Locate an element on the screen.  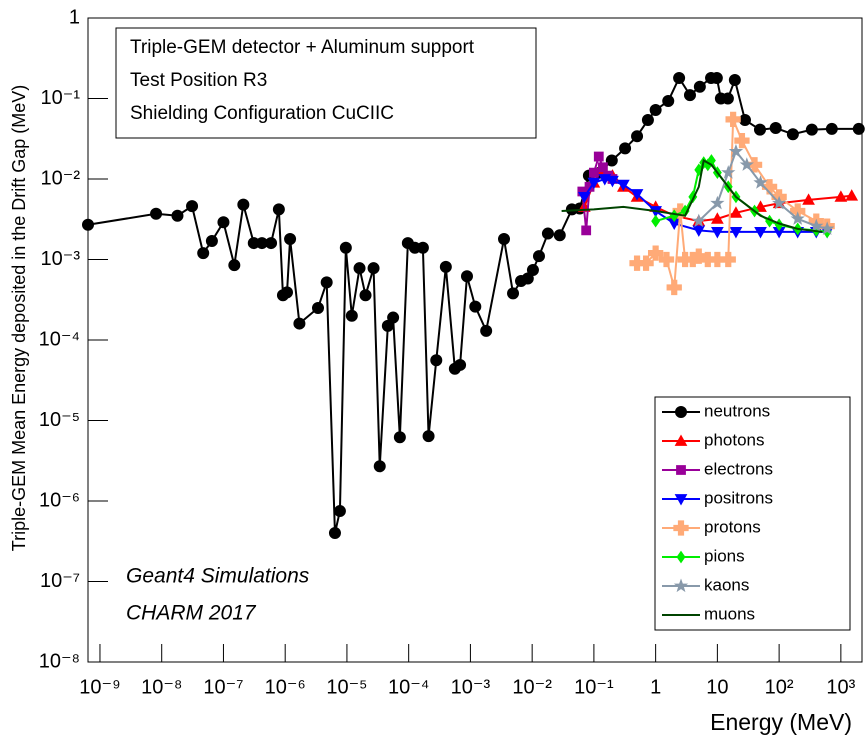
legend-label: neutrons is located at coordinates (737, 410).